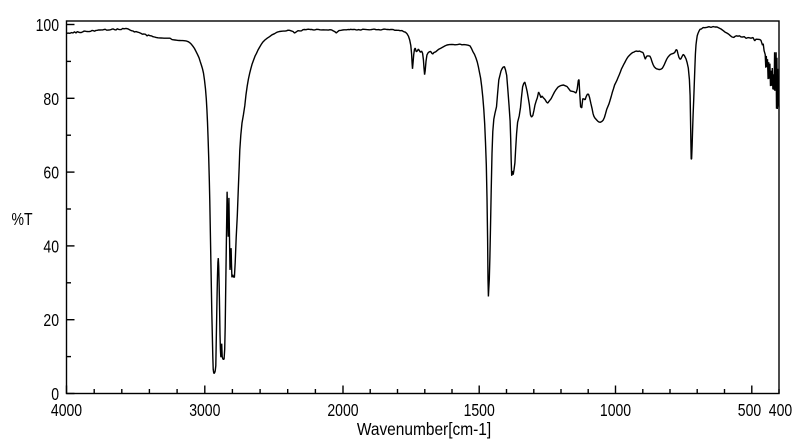  What do you see at coordinates (342, 410) in the screenshot?
I see `svg-text: 2000` at bounding box center [342, 410].